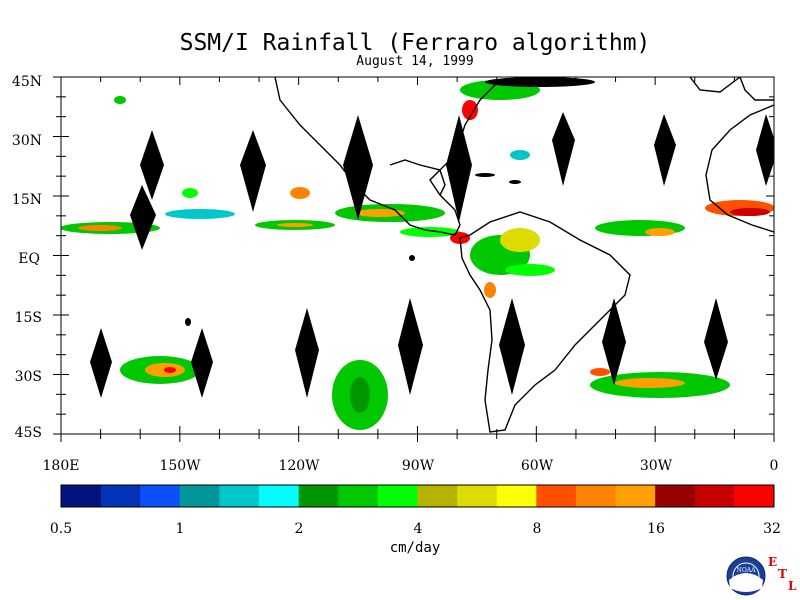  Describe the element at coordinates (537, 466) in the screenshot. I see `lon-label: 60W` at that location.